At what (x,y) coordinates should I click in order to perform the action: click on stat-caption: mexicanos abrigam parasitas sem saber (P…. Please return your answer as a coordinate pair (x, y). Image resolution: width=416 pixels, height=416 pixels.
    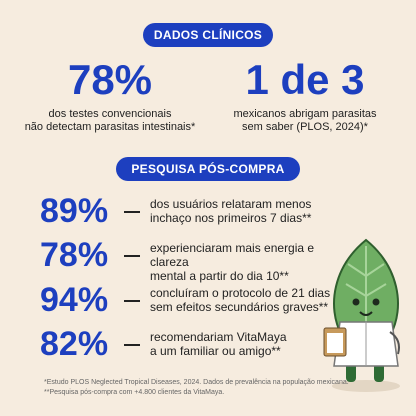
    Looking at the image, I should click on (305, 121).